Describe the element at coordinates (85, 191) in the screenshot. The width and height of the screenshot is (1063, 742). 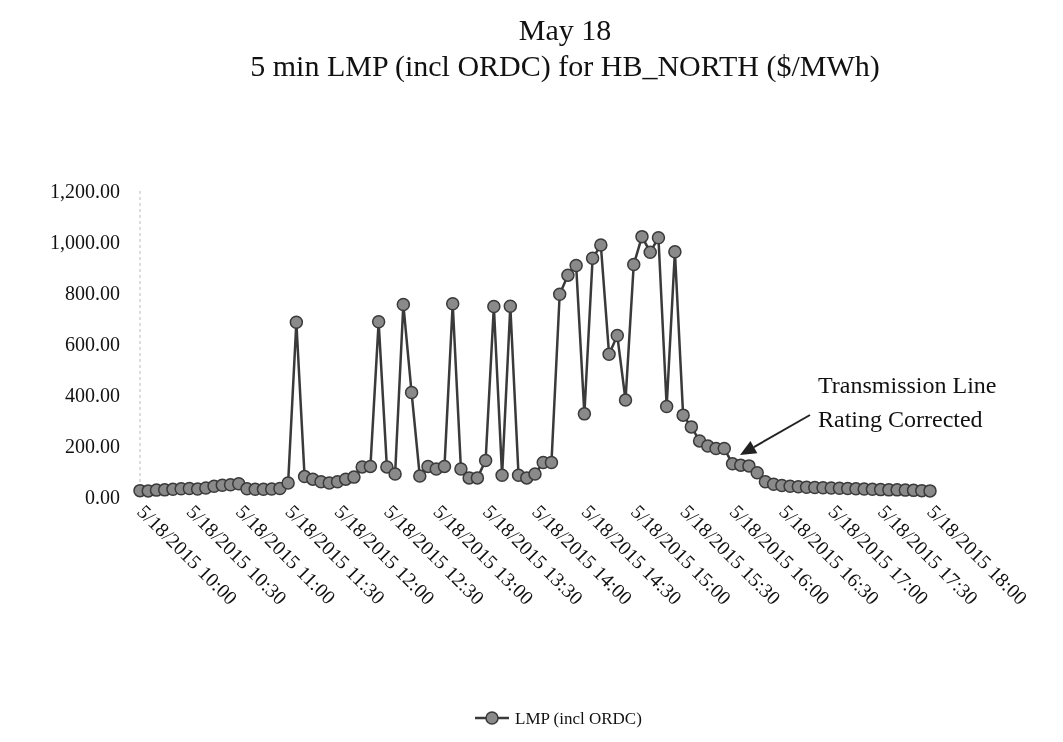
I see `y-tick-label: 1,200.00` at that location.